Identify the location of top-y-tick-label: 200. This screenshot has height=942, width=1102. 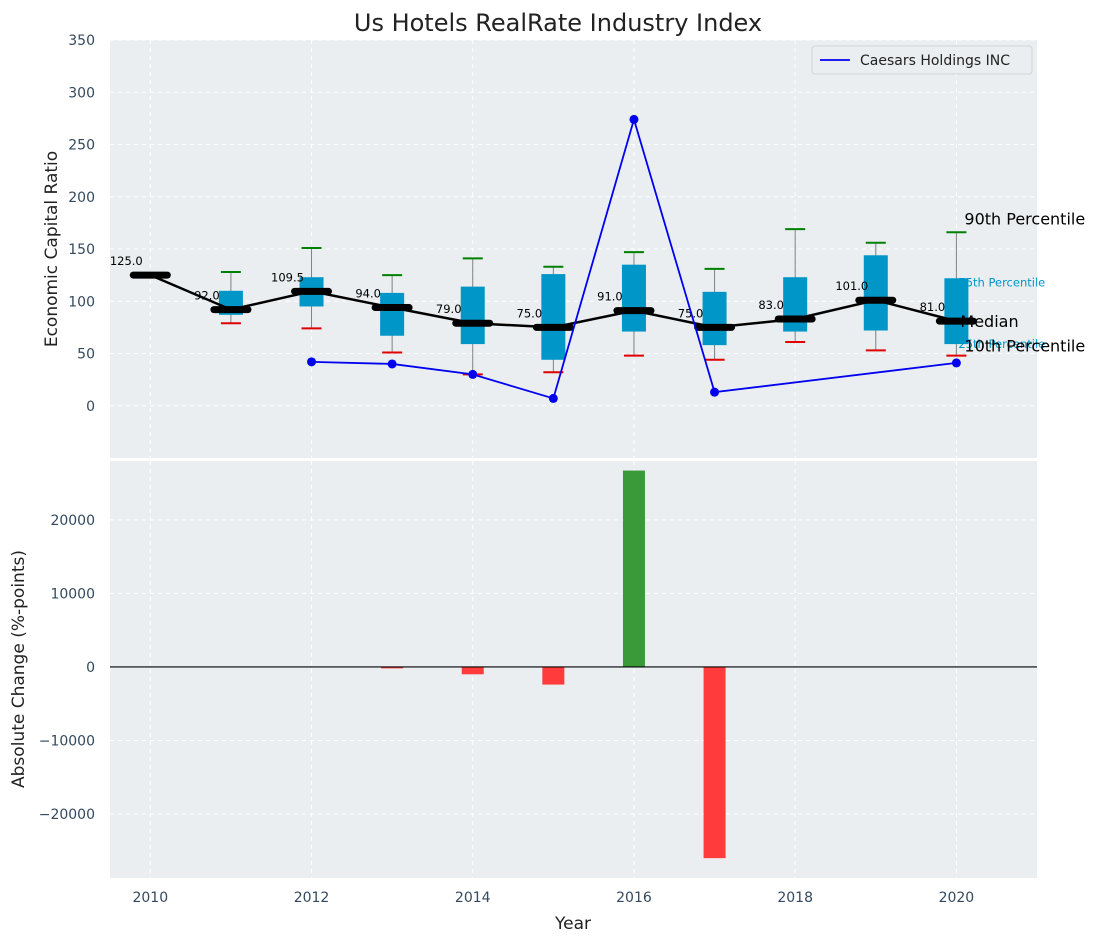
(81, 198).